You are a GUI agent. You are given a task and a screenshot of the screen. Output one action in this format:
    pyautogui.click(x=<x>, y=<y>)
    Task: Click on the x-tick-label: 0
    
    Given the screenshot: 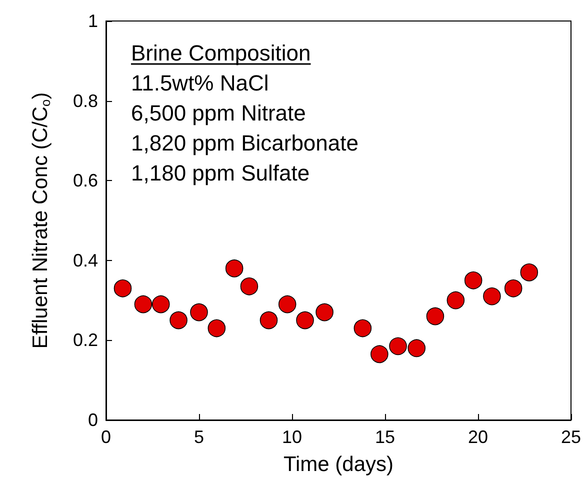 What is the action you would take?
    pyautogui.click(x=106, y=437)
    